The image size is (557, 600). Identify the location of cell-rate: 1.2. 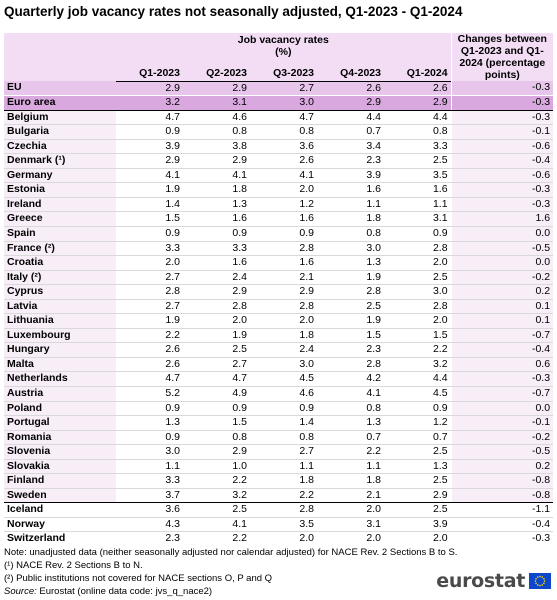
(418, 423).